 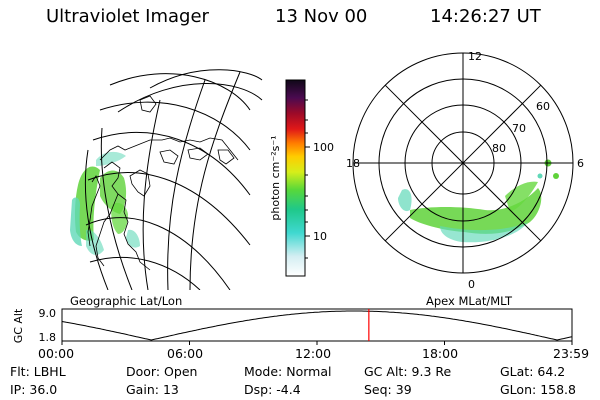 What do you see at coordinates (320, 236) in the screenshot?
I see `color-scale-tick-10: 10` at bounding box center [320, 236].